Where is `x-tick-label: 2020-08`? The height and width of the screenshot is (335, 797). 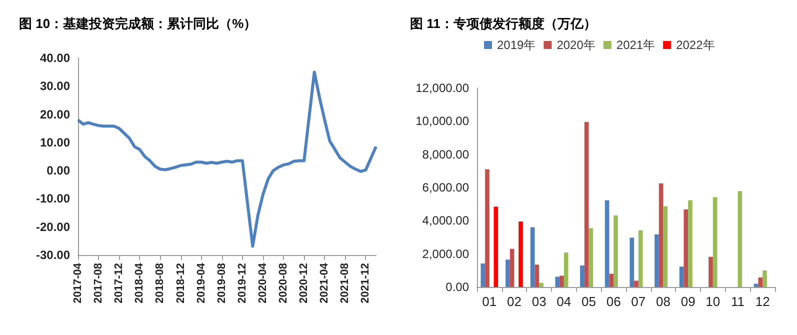 x-tick-label: 2020-08 is located at coordinates (284, 283).